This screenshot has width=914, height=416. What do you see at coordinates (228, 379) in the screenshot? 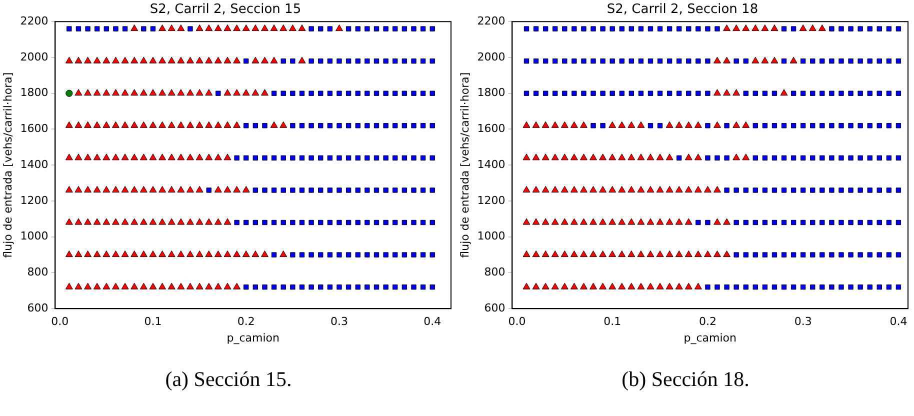
I see `text: (a) Sección 15.` at bounding box center [228, 379].